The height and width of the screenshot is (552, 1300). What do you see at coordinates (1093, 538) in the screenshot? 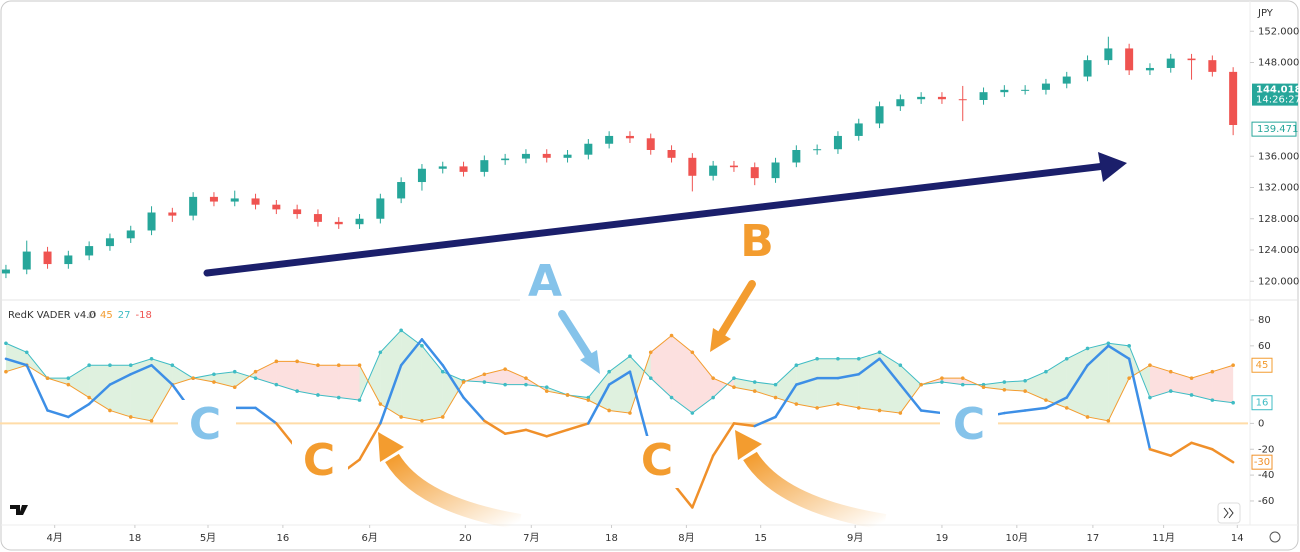
I see `x-tick-label: 17` at bounding box center [1093, 538].